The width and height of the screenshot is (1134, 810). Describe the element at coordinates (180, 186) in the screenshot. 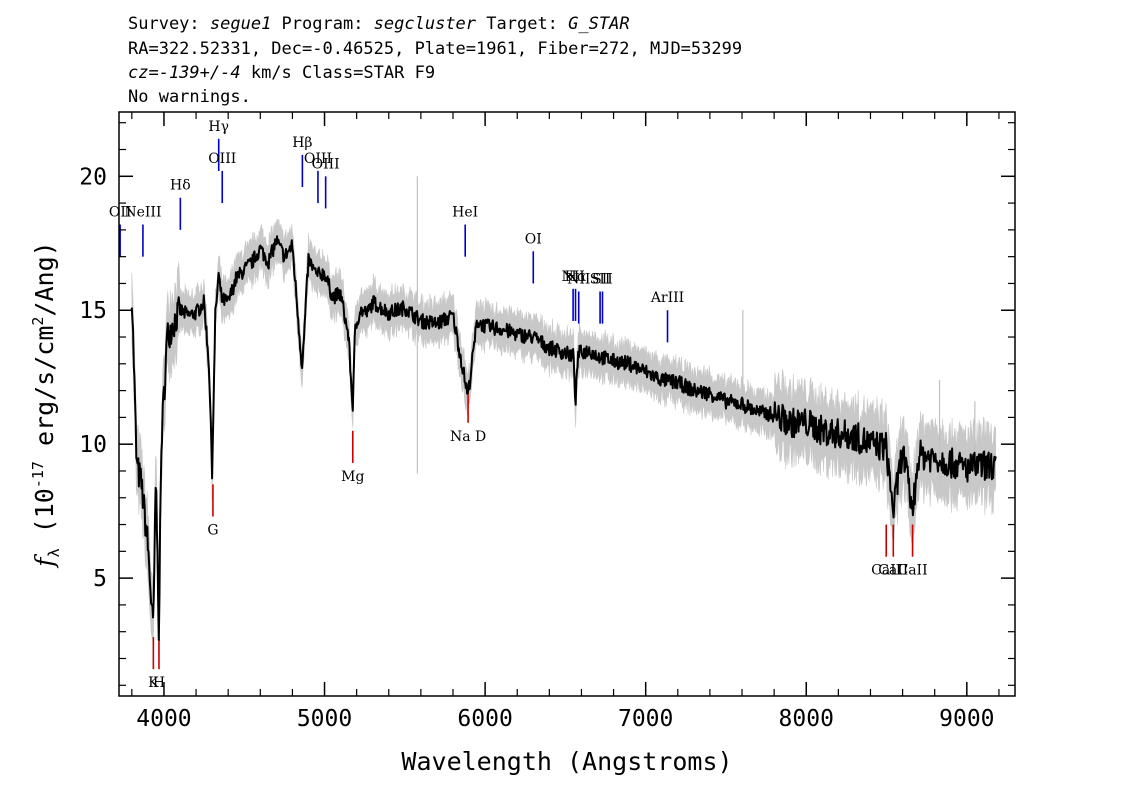

I see `line-label-hδ: Hδ` at that location.